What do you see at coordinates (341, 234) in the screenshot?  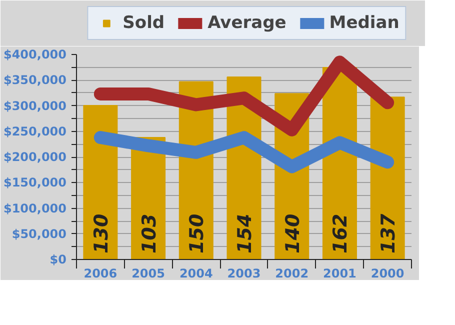 I see `data-label: 162` at bounding box center [341, 234].